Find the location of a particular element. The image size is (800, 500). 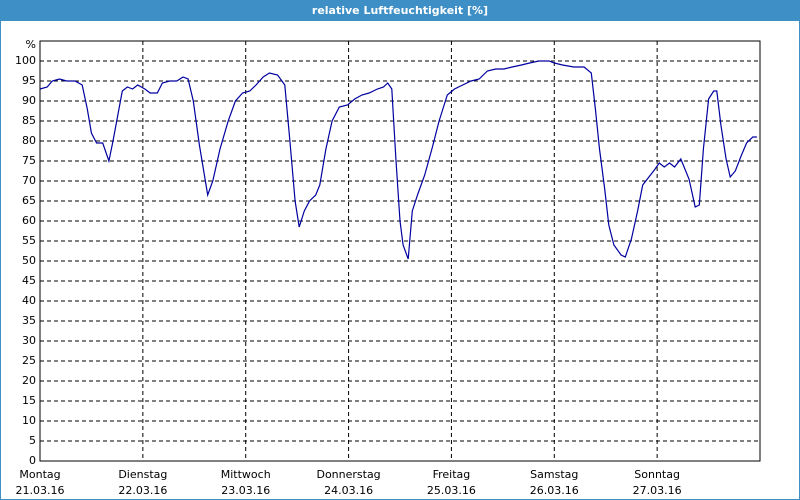

y-tick-label: 5 is located at coordinates (32, 440).